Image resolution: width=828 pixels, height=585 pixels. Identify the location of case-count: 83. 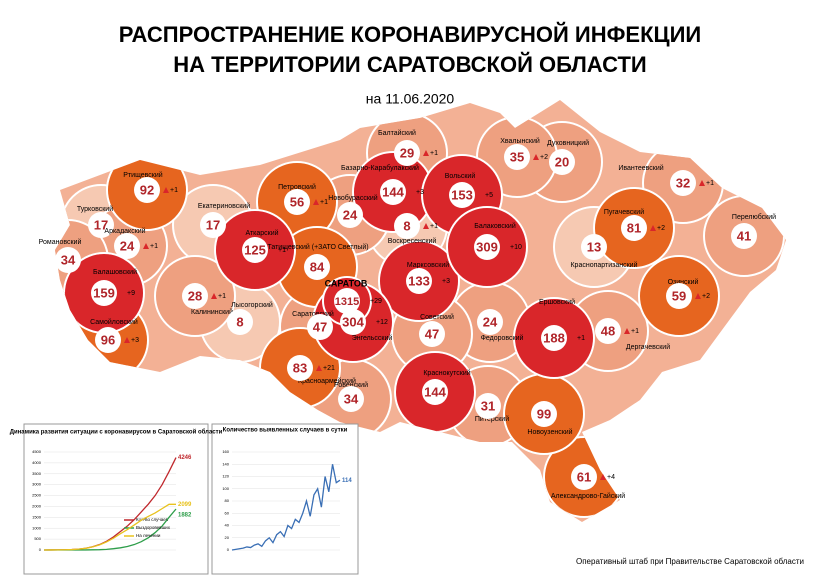
(300, 367).